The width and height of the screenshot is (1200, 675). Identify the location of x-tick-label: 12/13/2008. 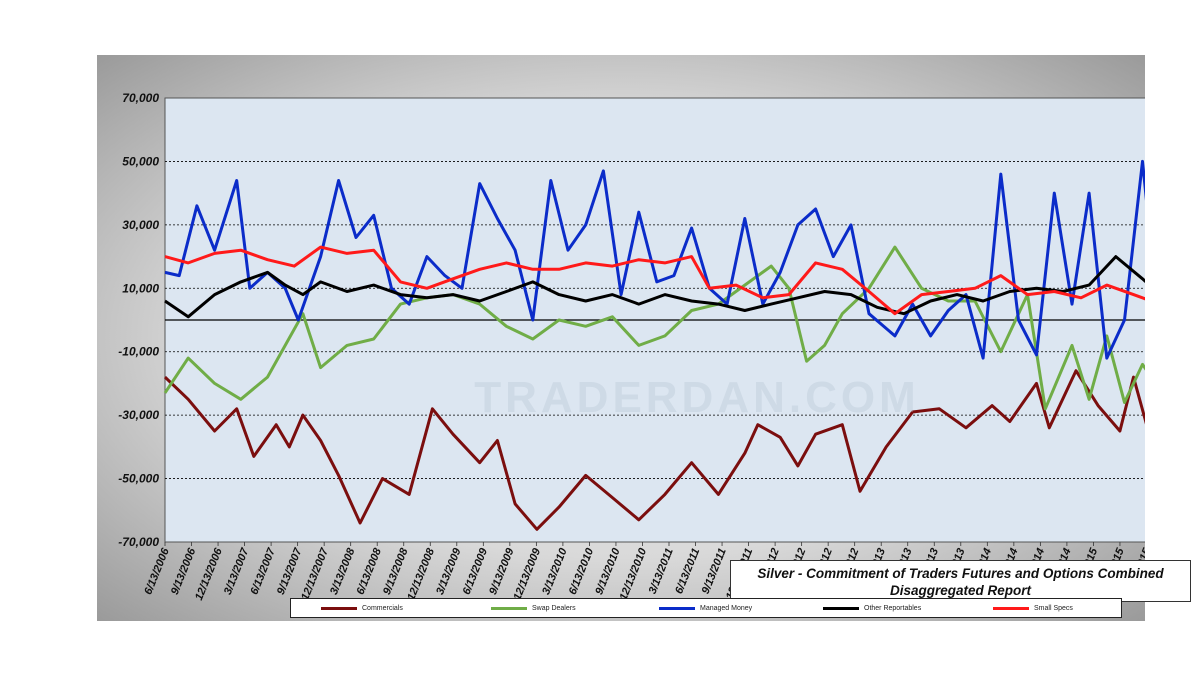
(421, 574).